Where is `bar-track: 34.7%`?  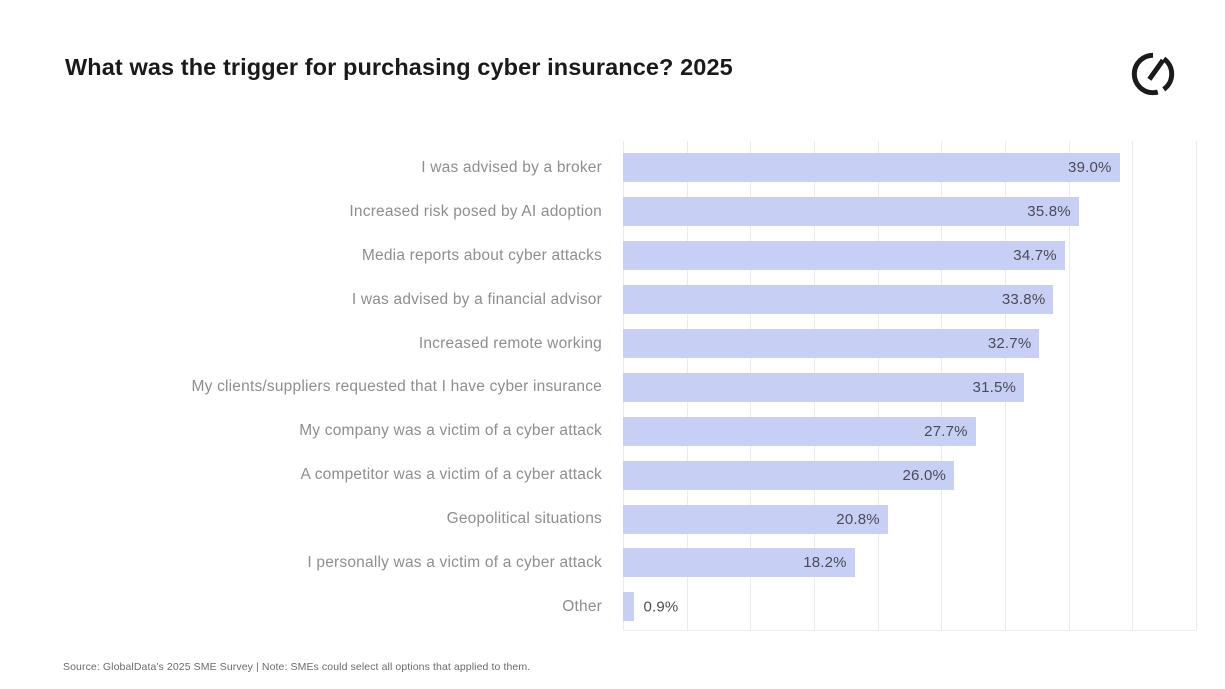 bar-track: 34.7% is located at coordinates (909, 256).